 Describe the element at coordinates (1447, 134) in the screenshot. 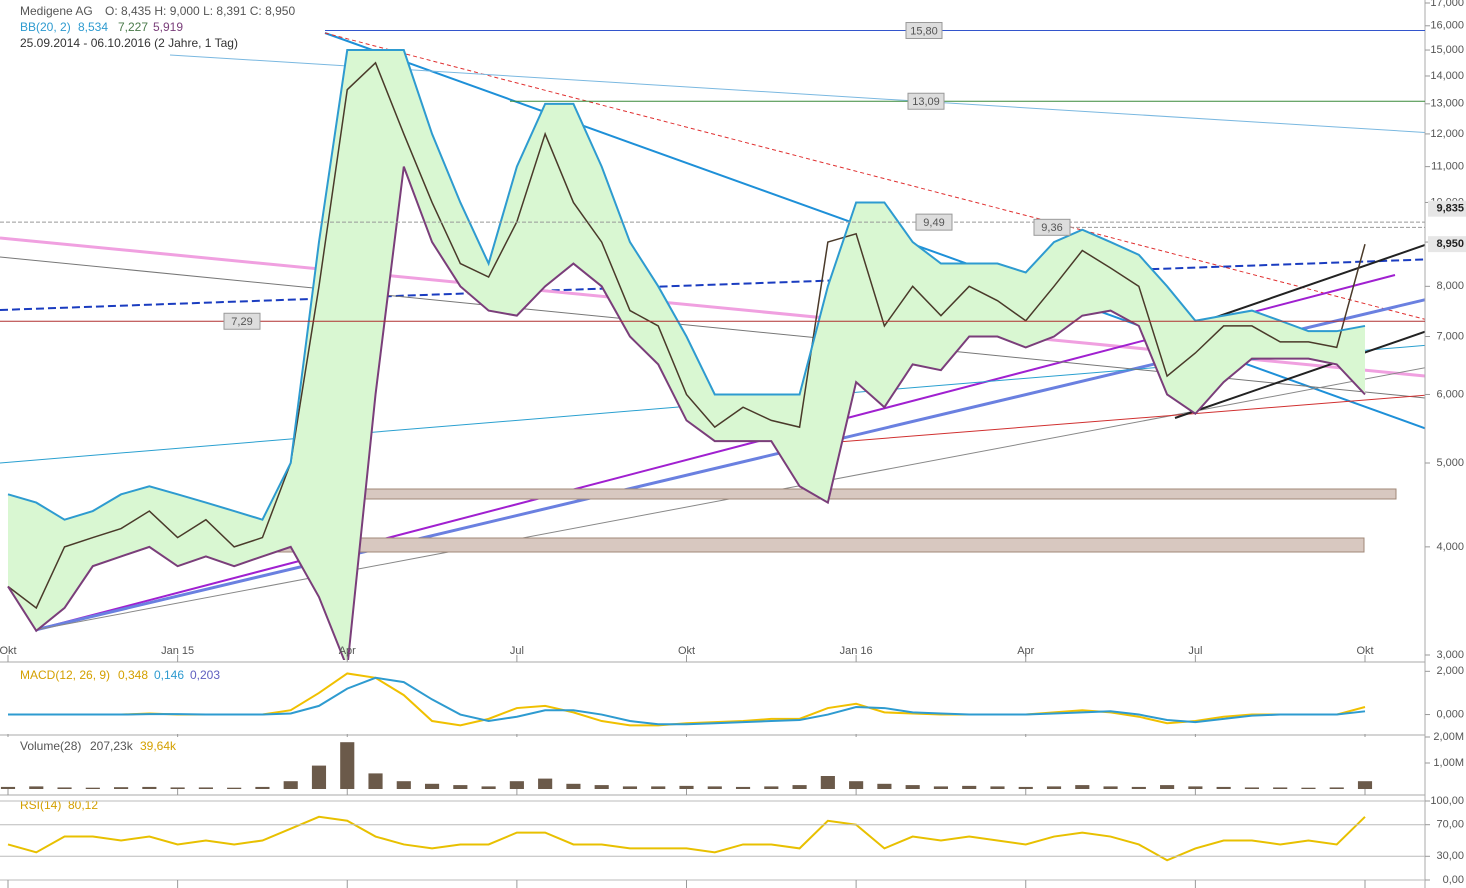

I see `y-tick-label: 12,000` at that location.